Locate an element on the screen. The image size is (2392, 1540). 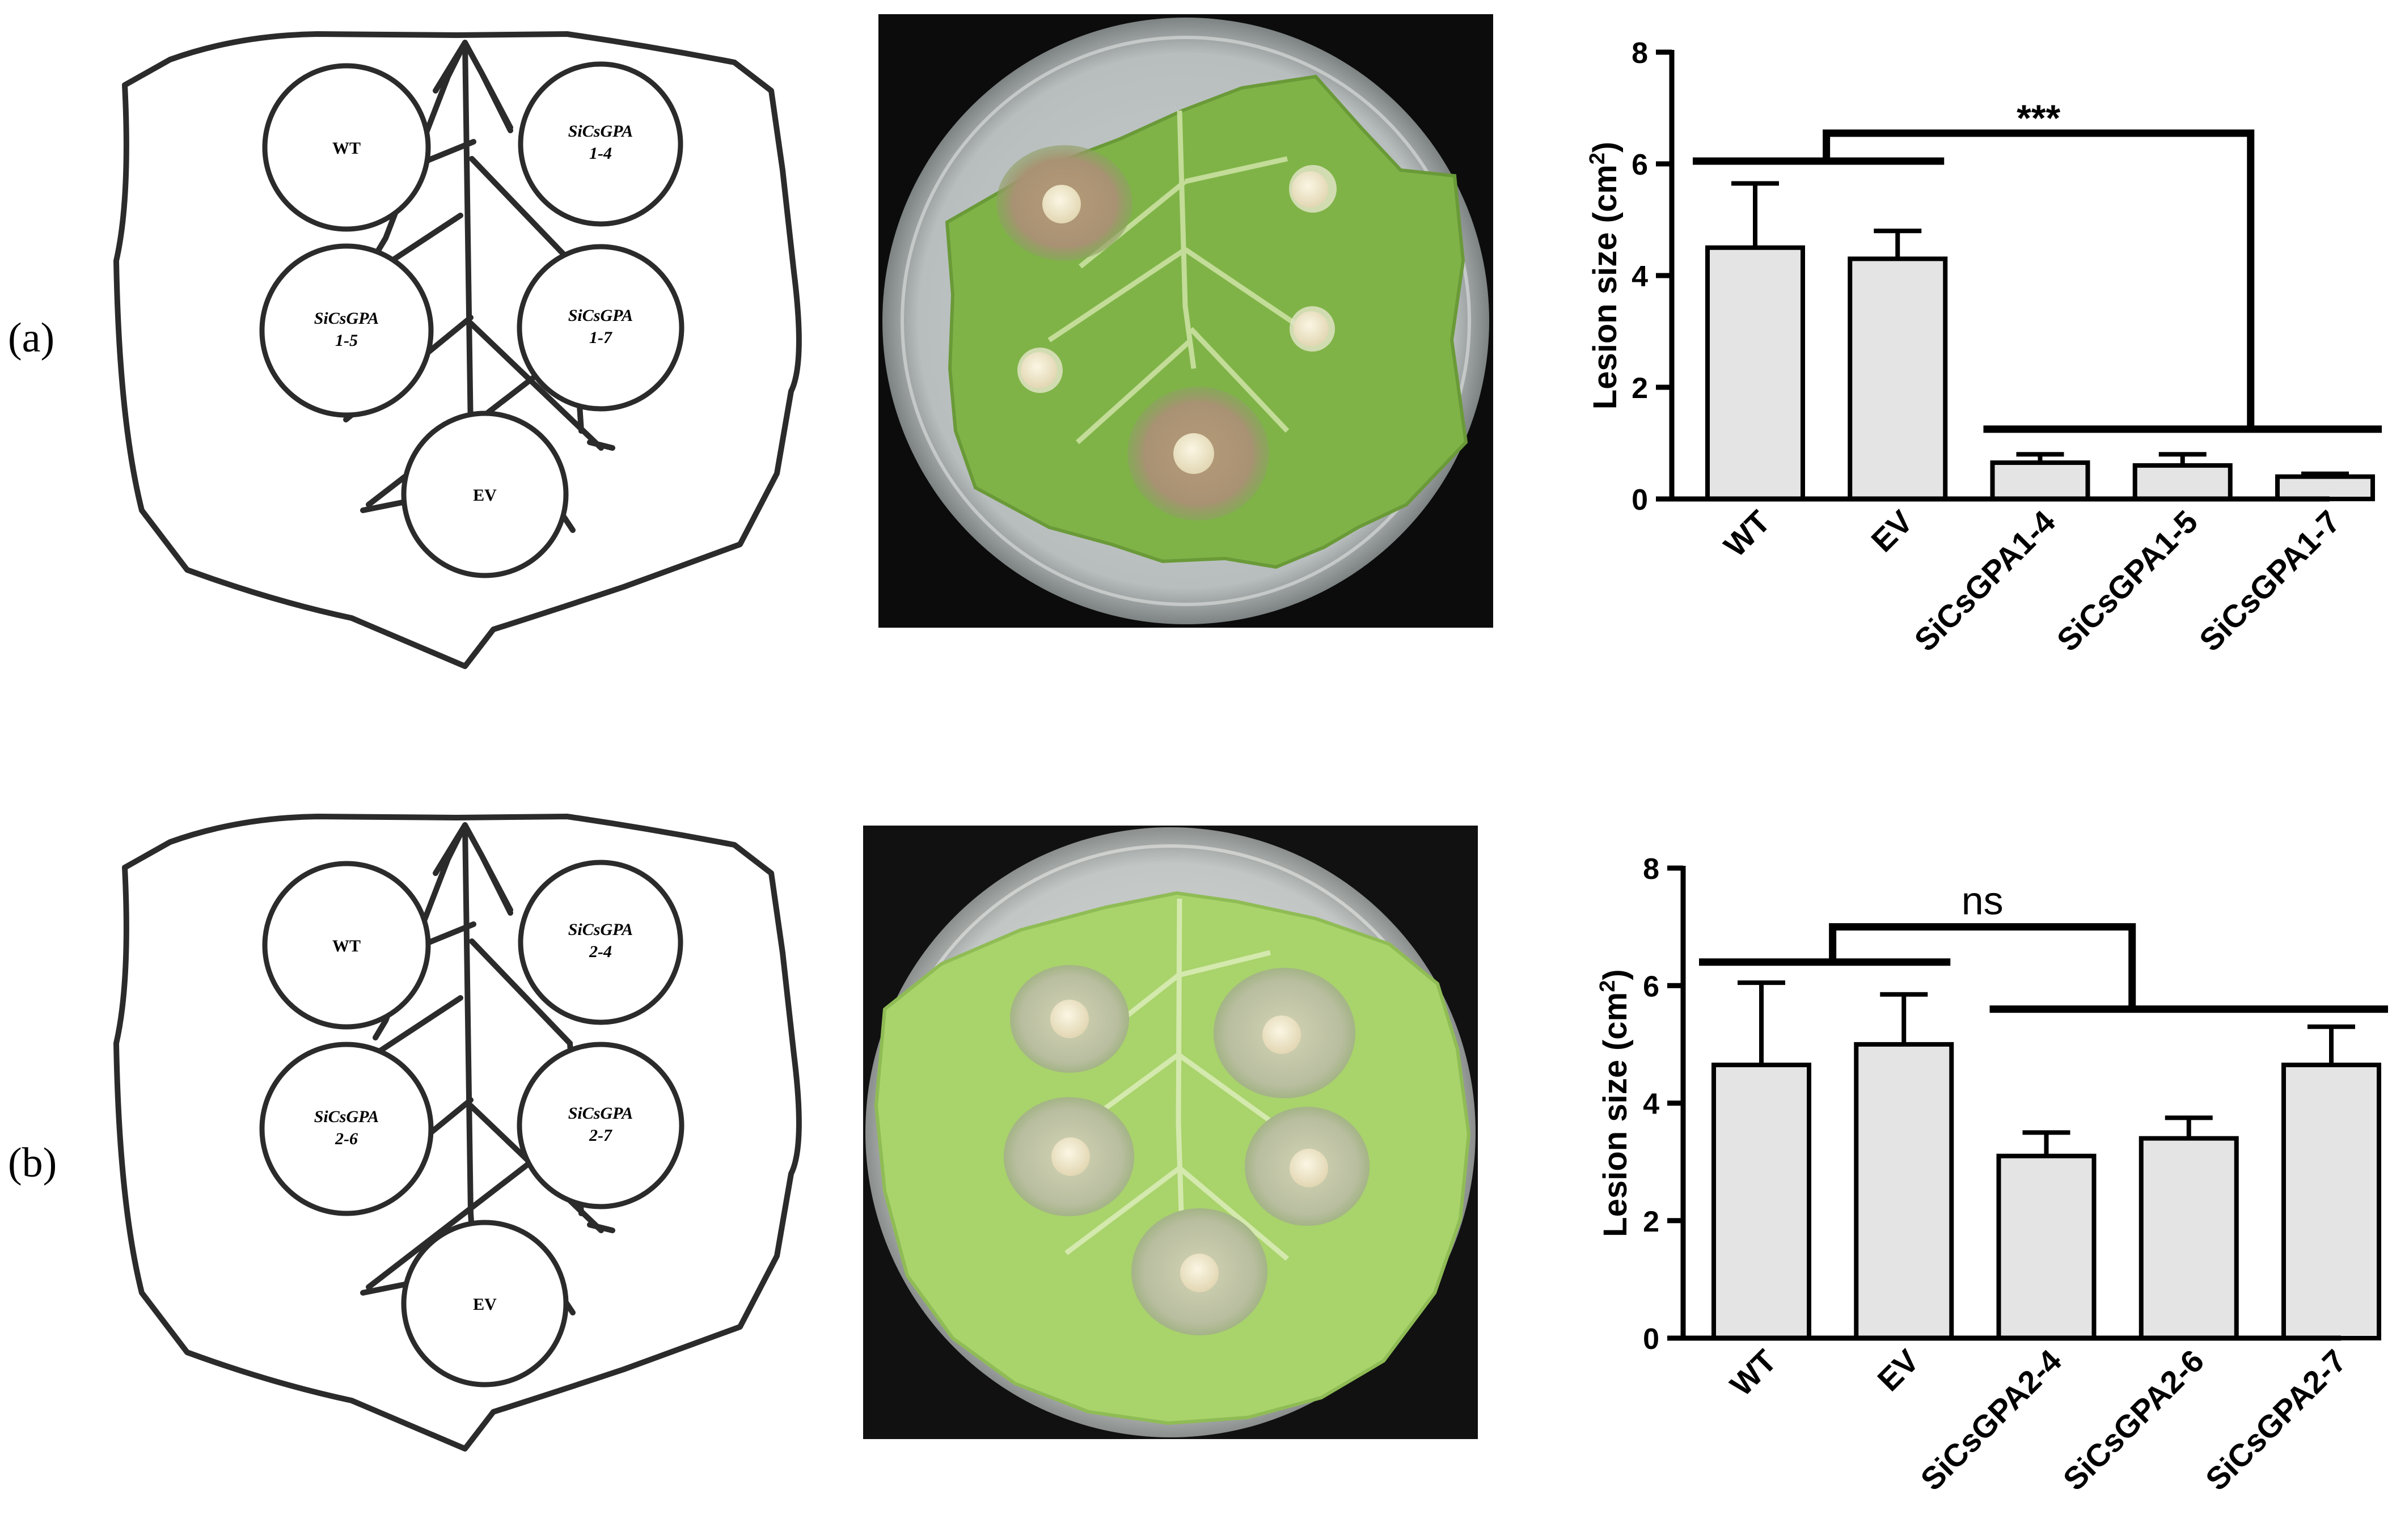
x-tick-label: SiCsGPA2-4 is located at coordinates (1990, 1420).